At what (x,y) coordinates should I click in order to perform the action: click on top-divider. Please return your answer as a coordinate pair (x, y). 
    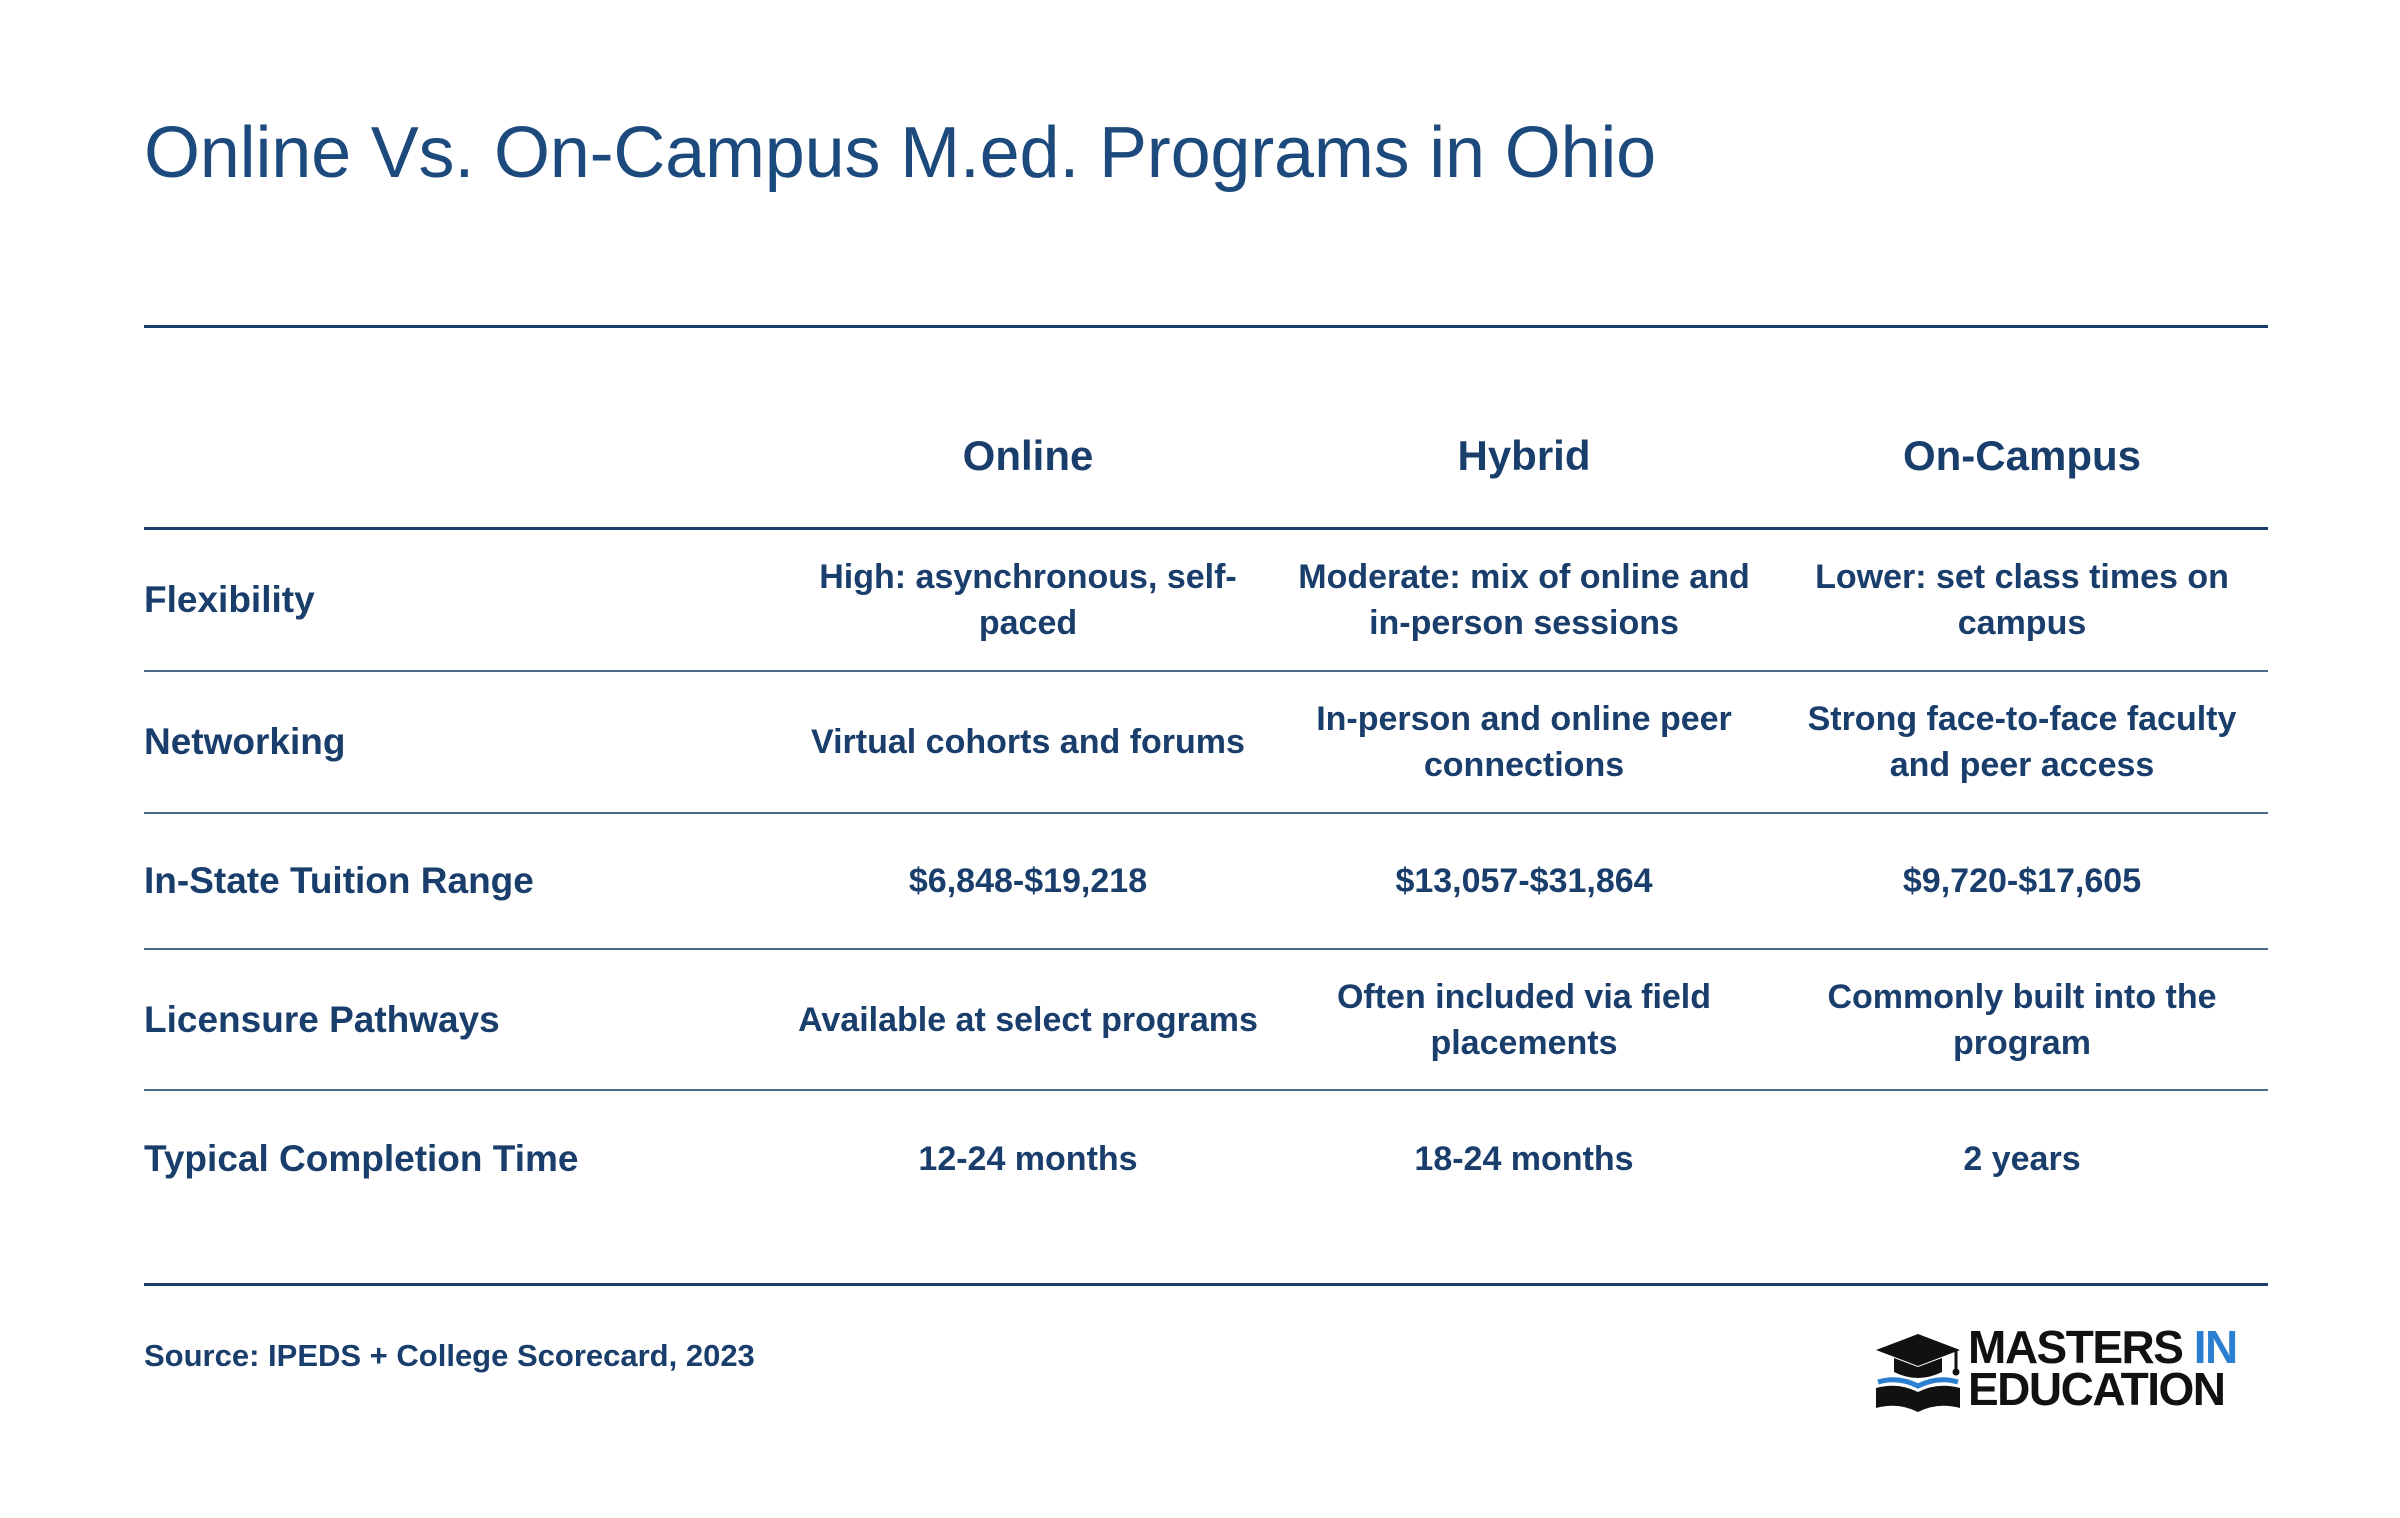
    Looking at the image, I should click on (1206, 326).